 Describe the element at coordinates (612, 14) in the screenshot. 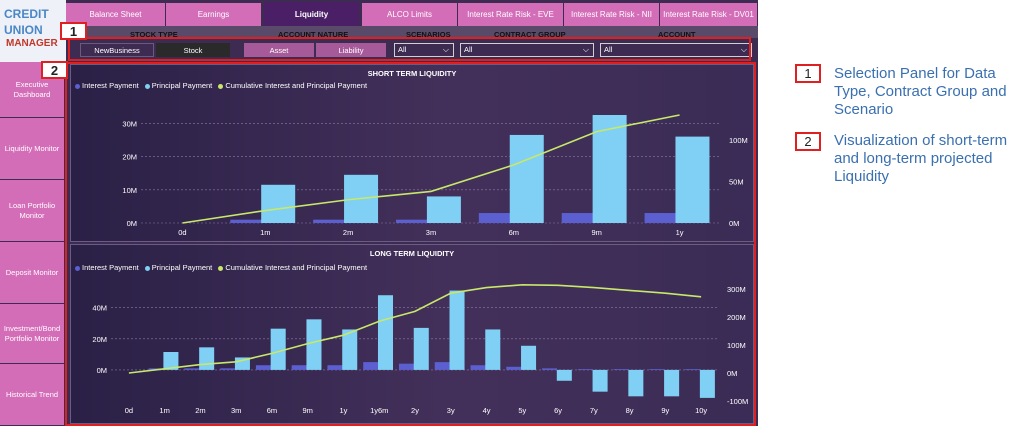

I see `tab-irr-nii: Interest Rate Risk - NII` at that location.